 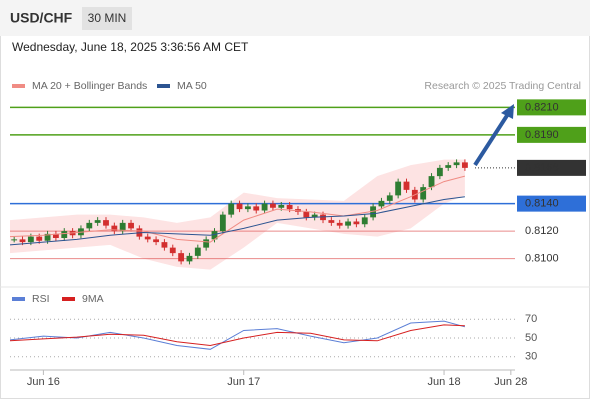 I want to click on y-tick-label: 70, so click(x=531, y=319).